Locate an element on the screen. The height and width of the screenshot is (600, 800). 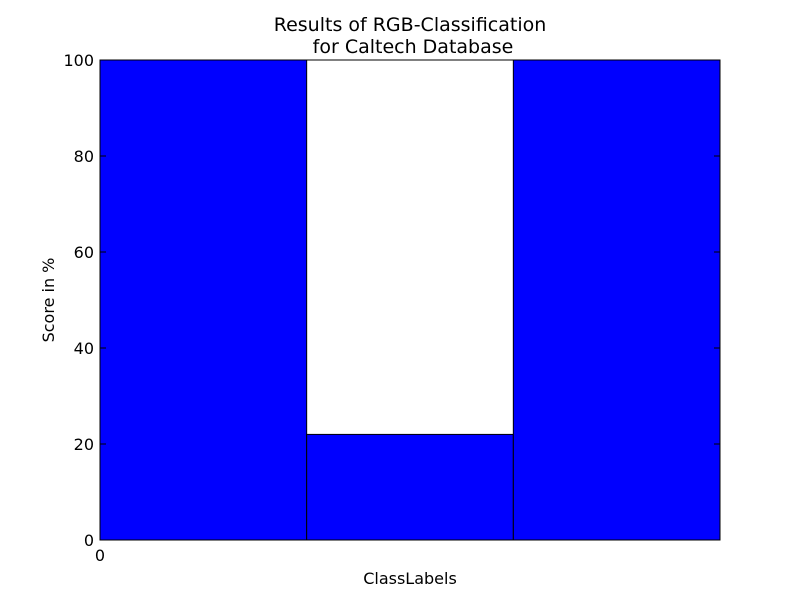
y-tick-label: 40 is located at coordinates (84, 348).